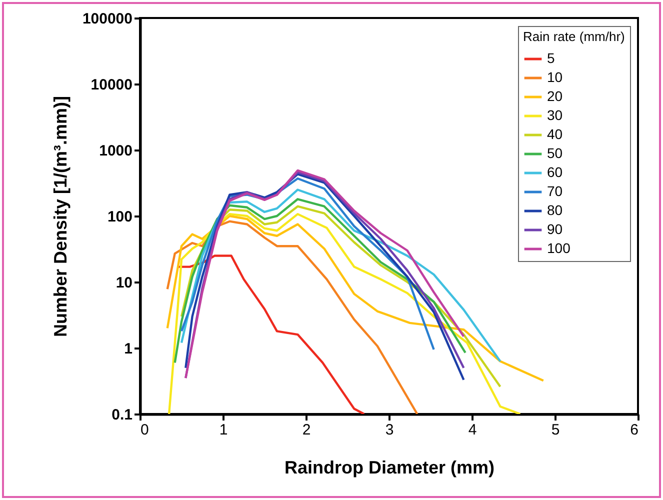  I want to click on y-tick-label: 10, so click(124, 283).